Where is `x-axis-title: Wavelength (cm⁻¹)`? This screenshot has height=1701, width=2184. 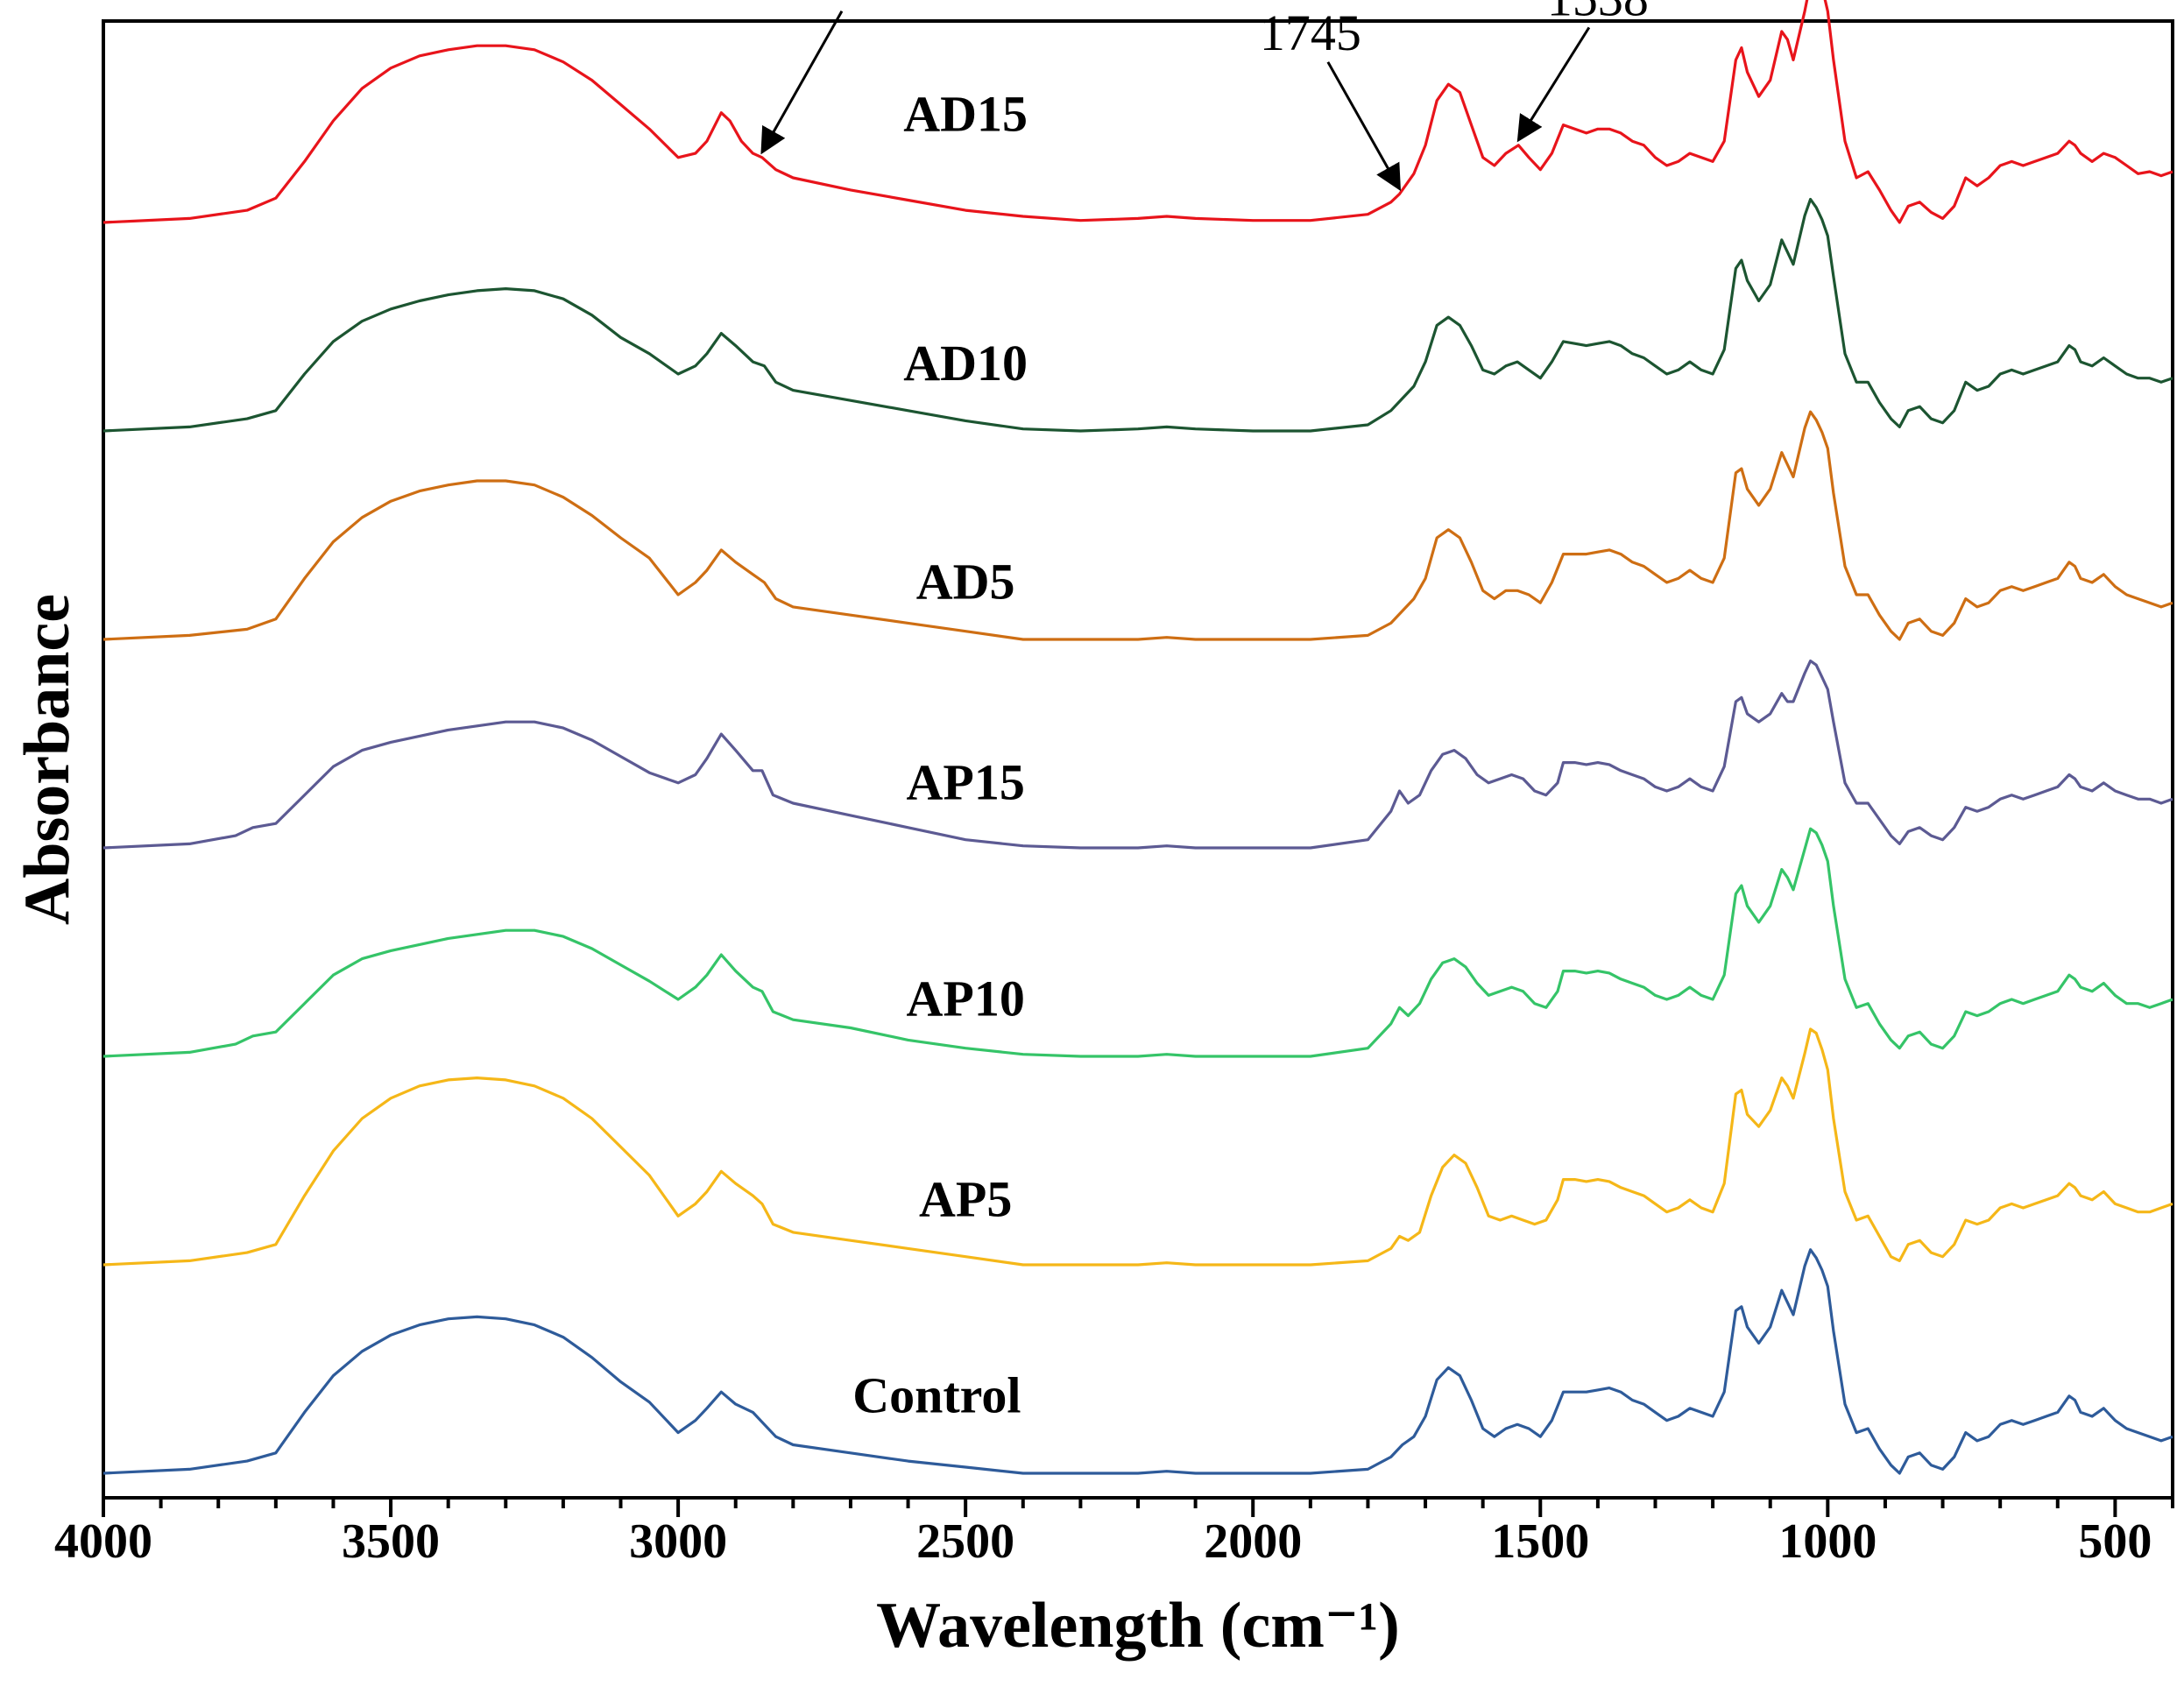
x-axis-title: Wavelength (cm⁻¹) is located at coordinates (1138, 1626).